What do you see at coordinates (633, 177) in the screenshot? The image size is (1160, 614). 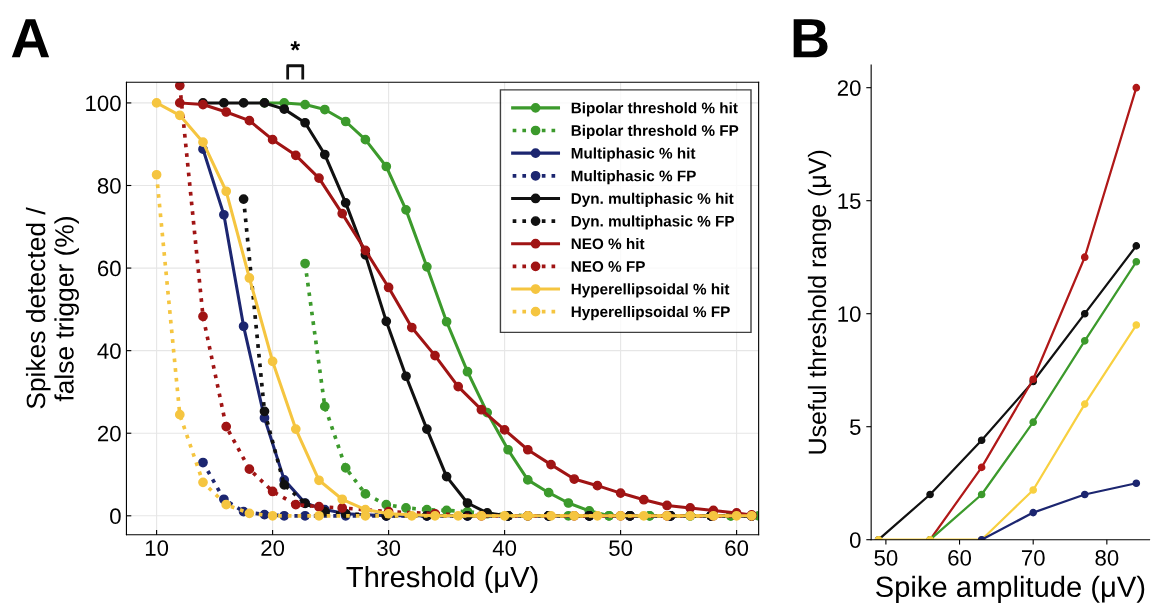 I see `legend-label: Multiphasic % FP` at bounding box center [633, 177].